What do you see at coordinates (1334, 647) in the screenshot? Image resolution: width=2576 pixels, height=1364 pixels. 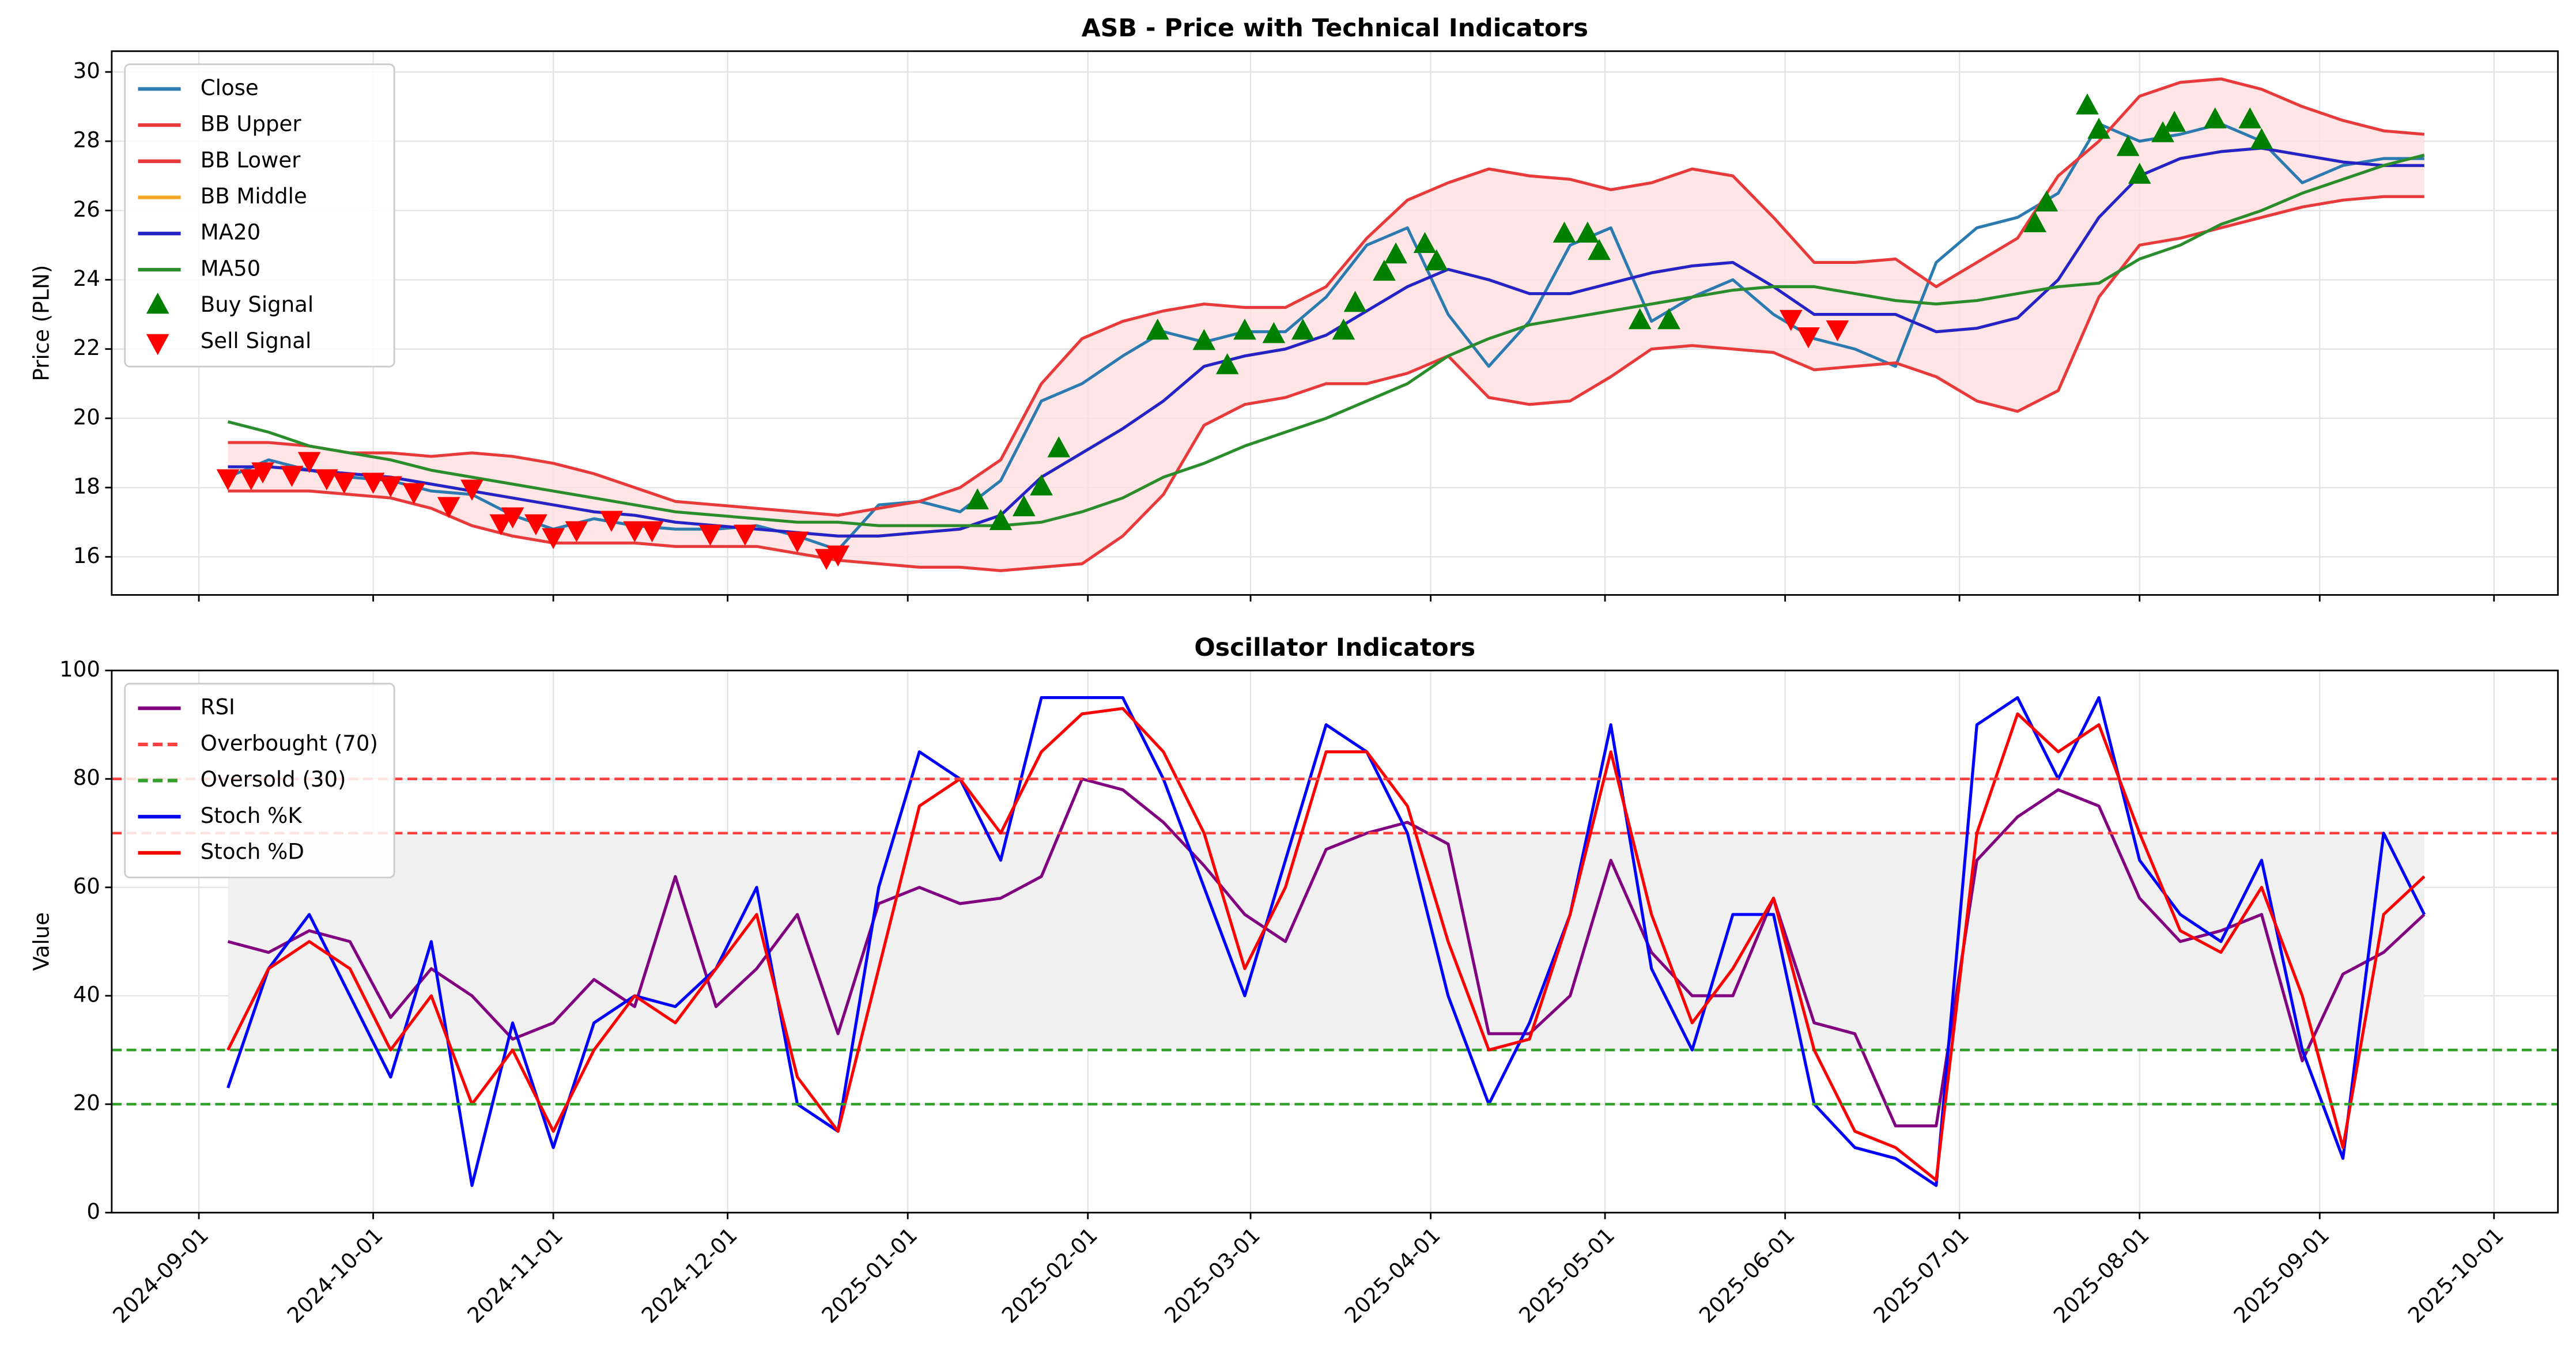 I see `chart-title: Oscillator Indicators` at bounding box center [1334, 647].